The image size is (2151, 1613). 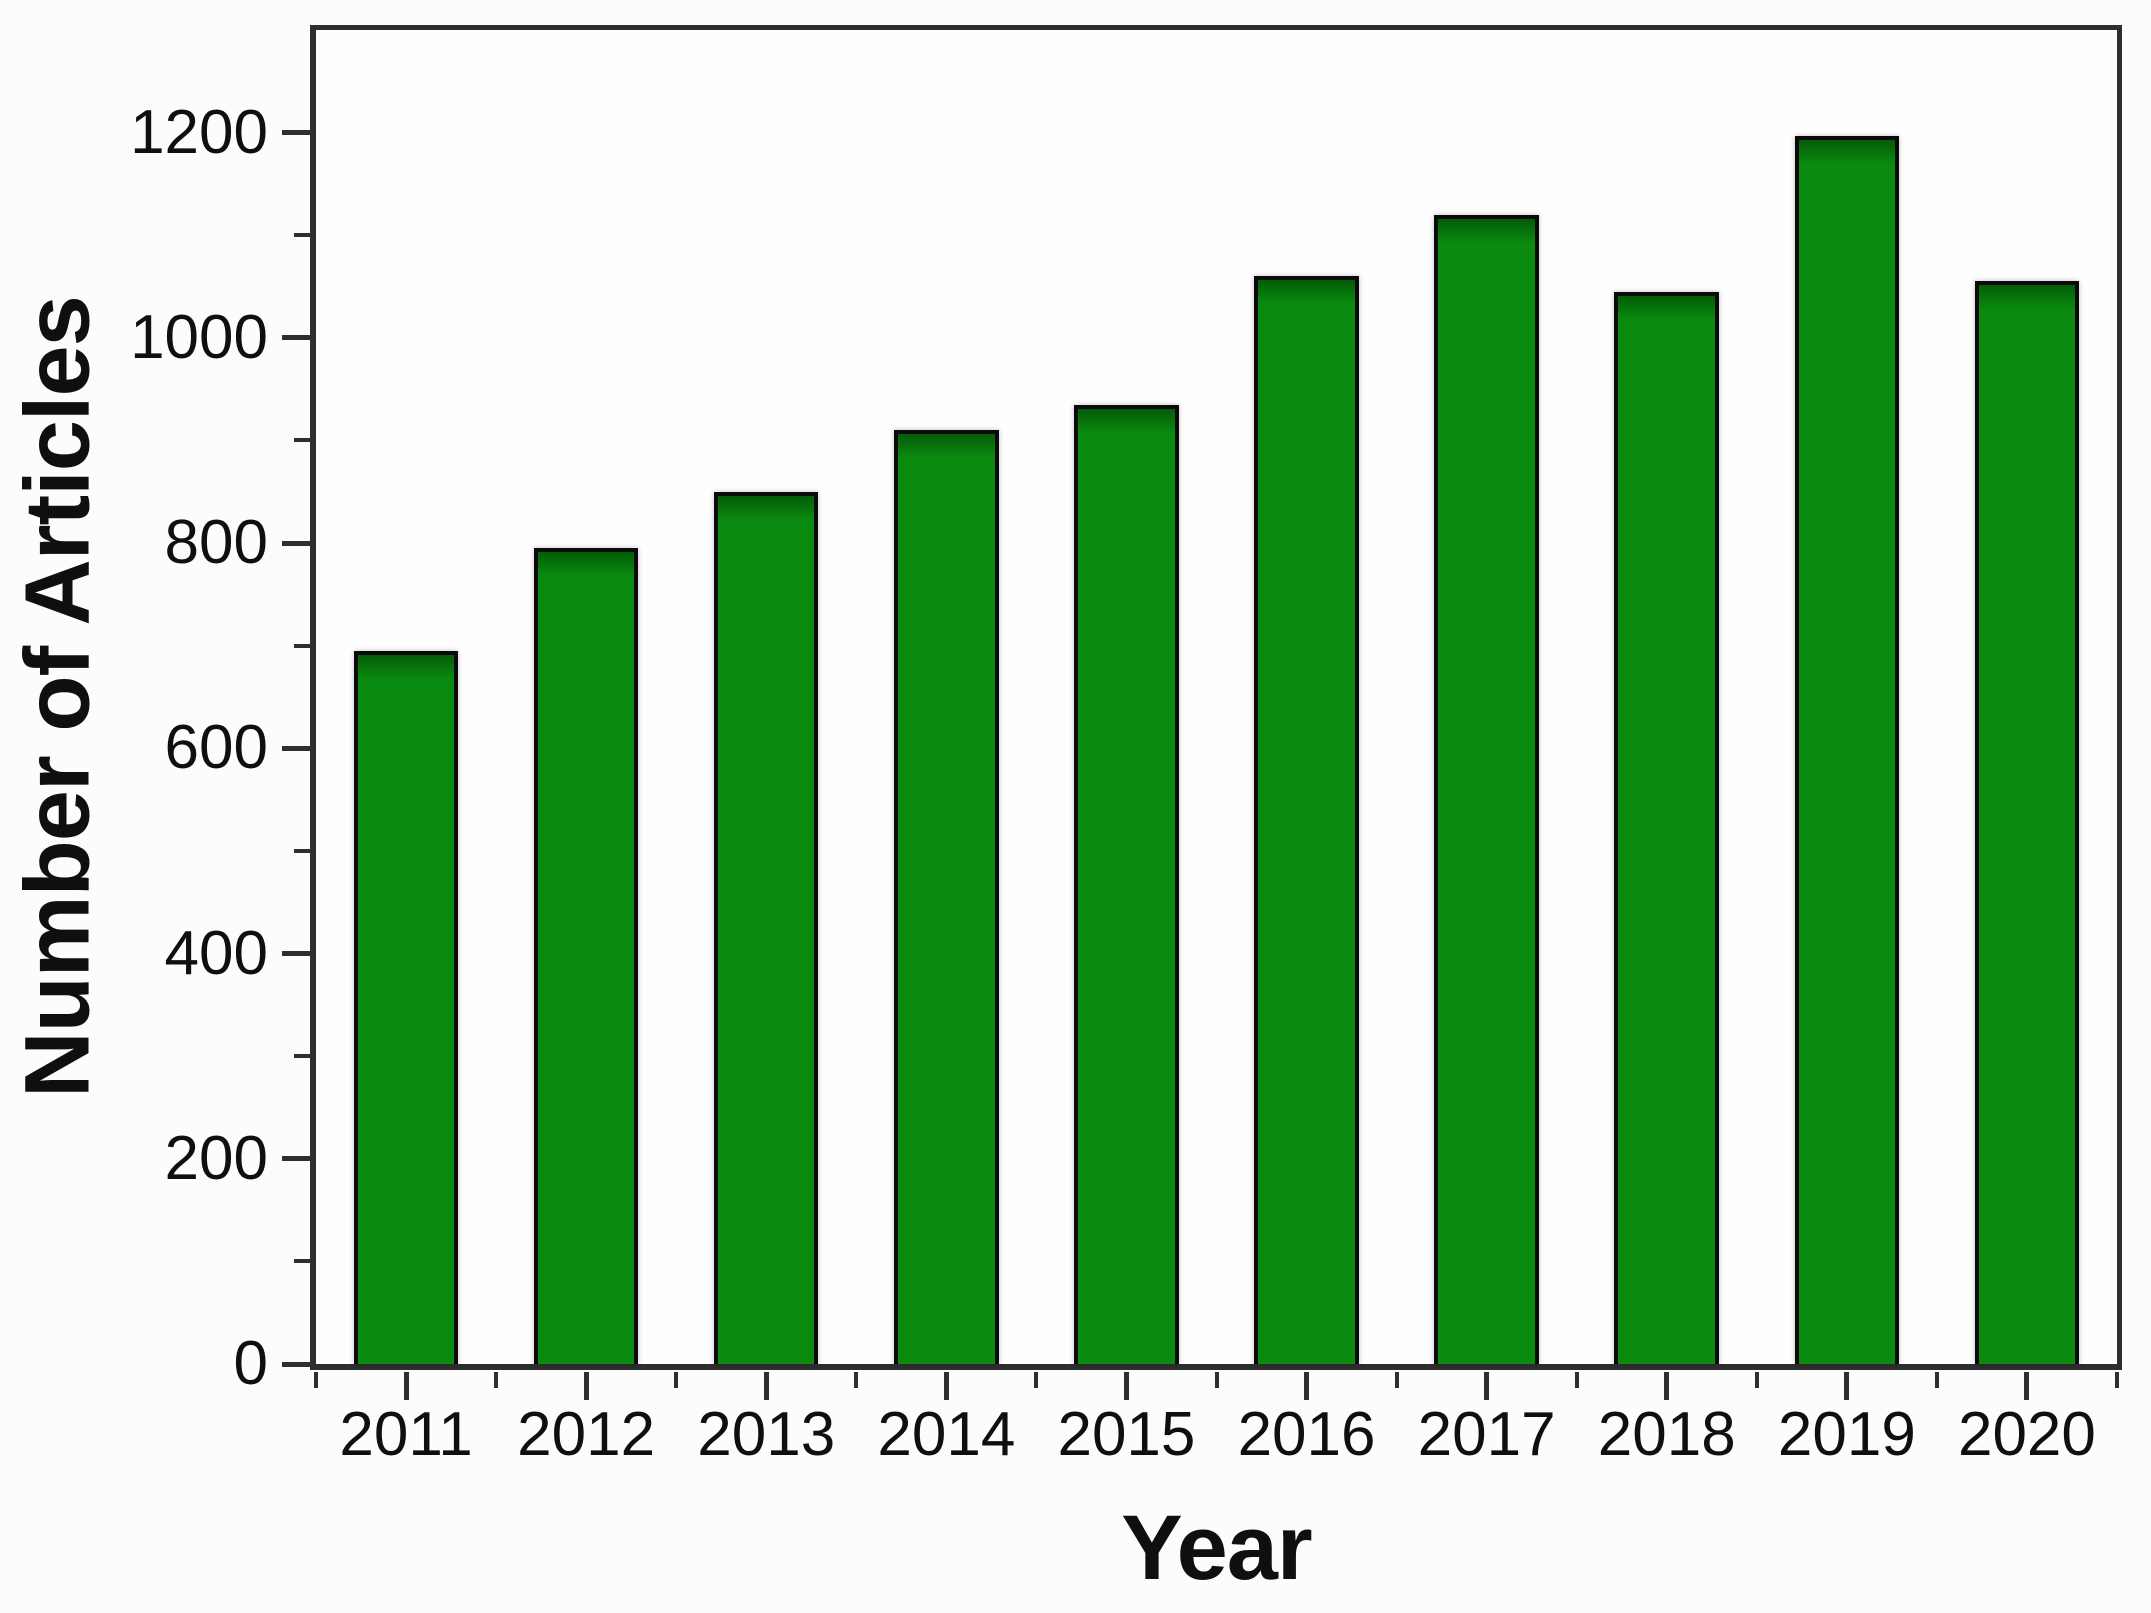 What do you see at coordinates (406, 1007) in the screenshot?
I see `bar-2011` at bounding box center [406, 1007].